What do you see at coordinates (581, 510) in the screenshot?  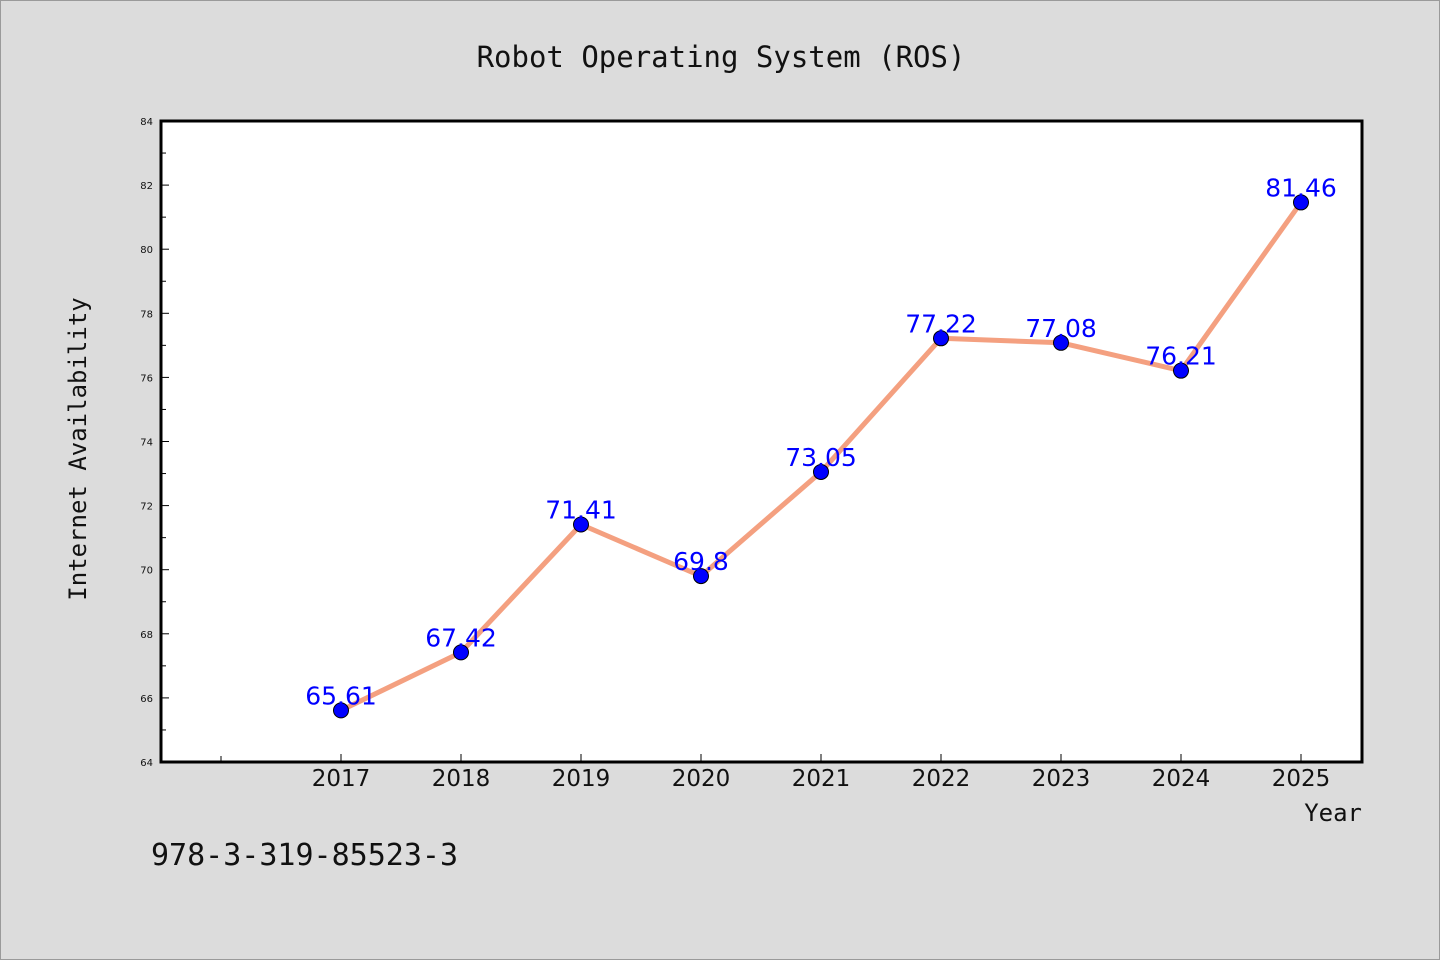 I see `data-label: 71.41` at bounding box center [581, 510].